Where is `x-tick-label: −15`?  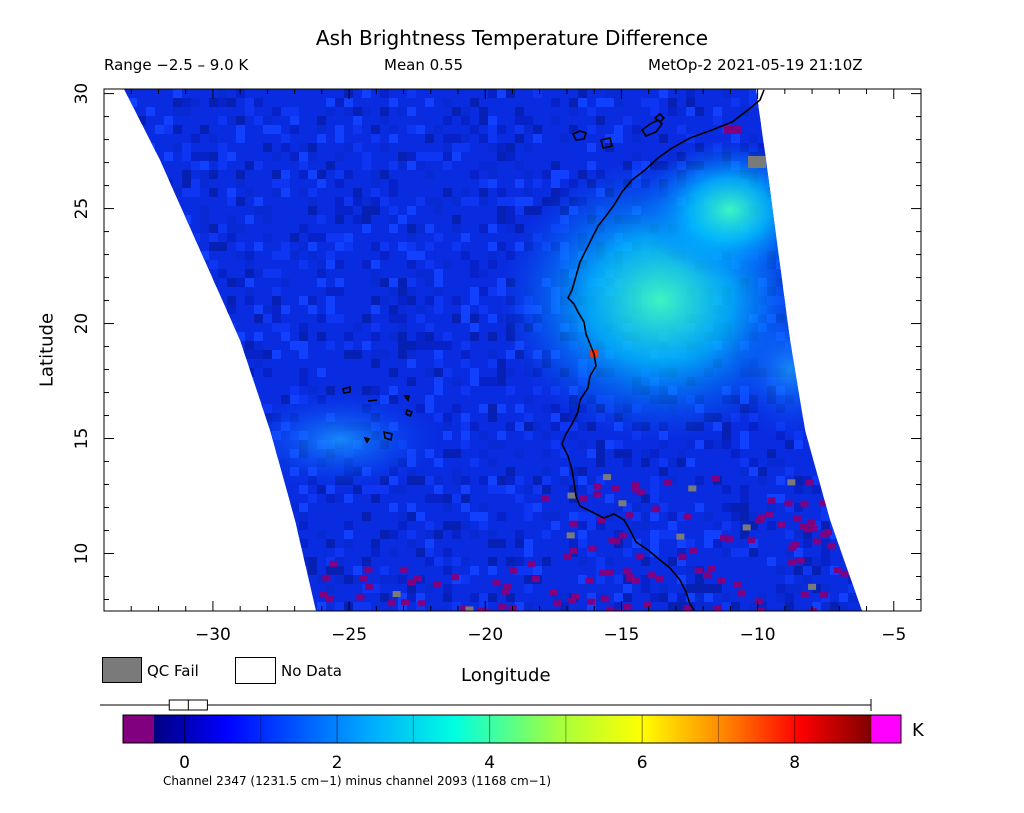
x-tick-label: −15 is located at coordinates (621, 635).